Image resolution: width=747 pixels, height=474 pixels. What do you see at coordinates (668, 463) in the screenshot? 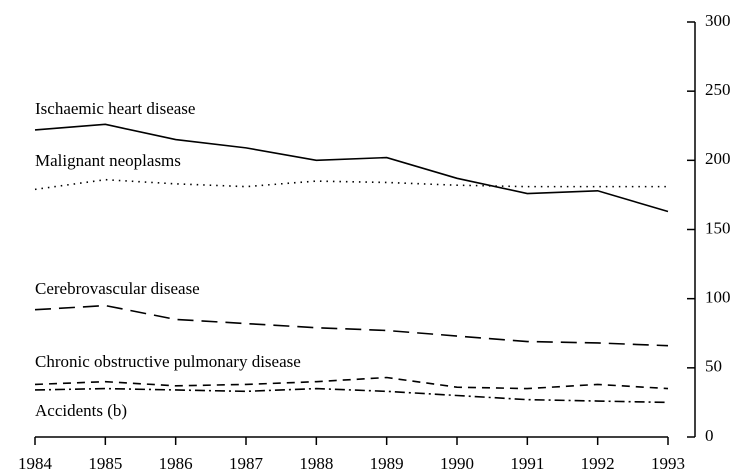
I see `x-tick-label: 1993` at bounding box center [668, 463].